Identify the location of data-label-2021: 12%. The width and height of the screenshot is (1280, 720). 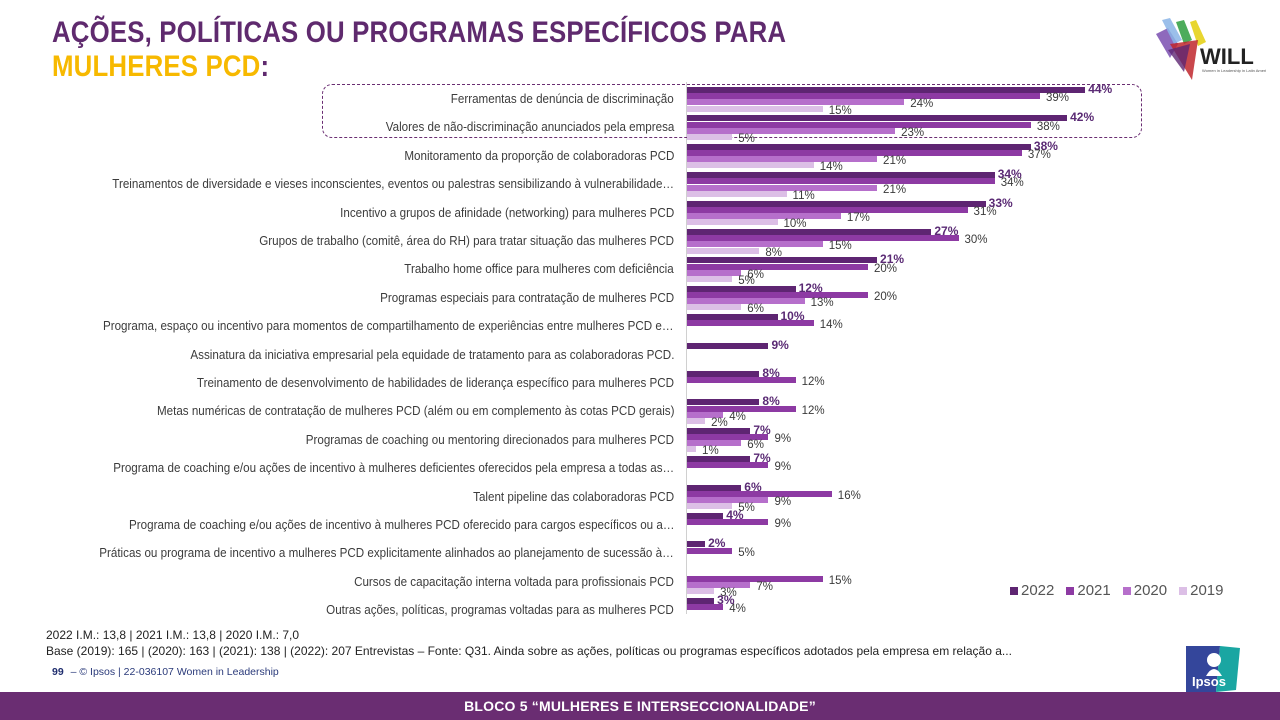
(813, 410).